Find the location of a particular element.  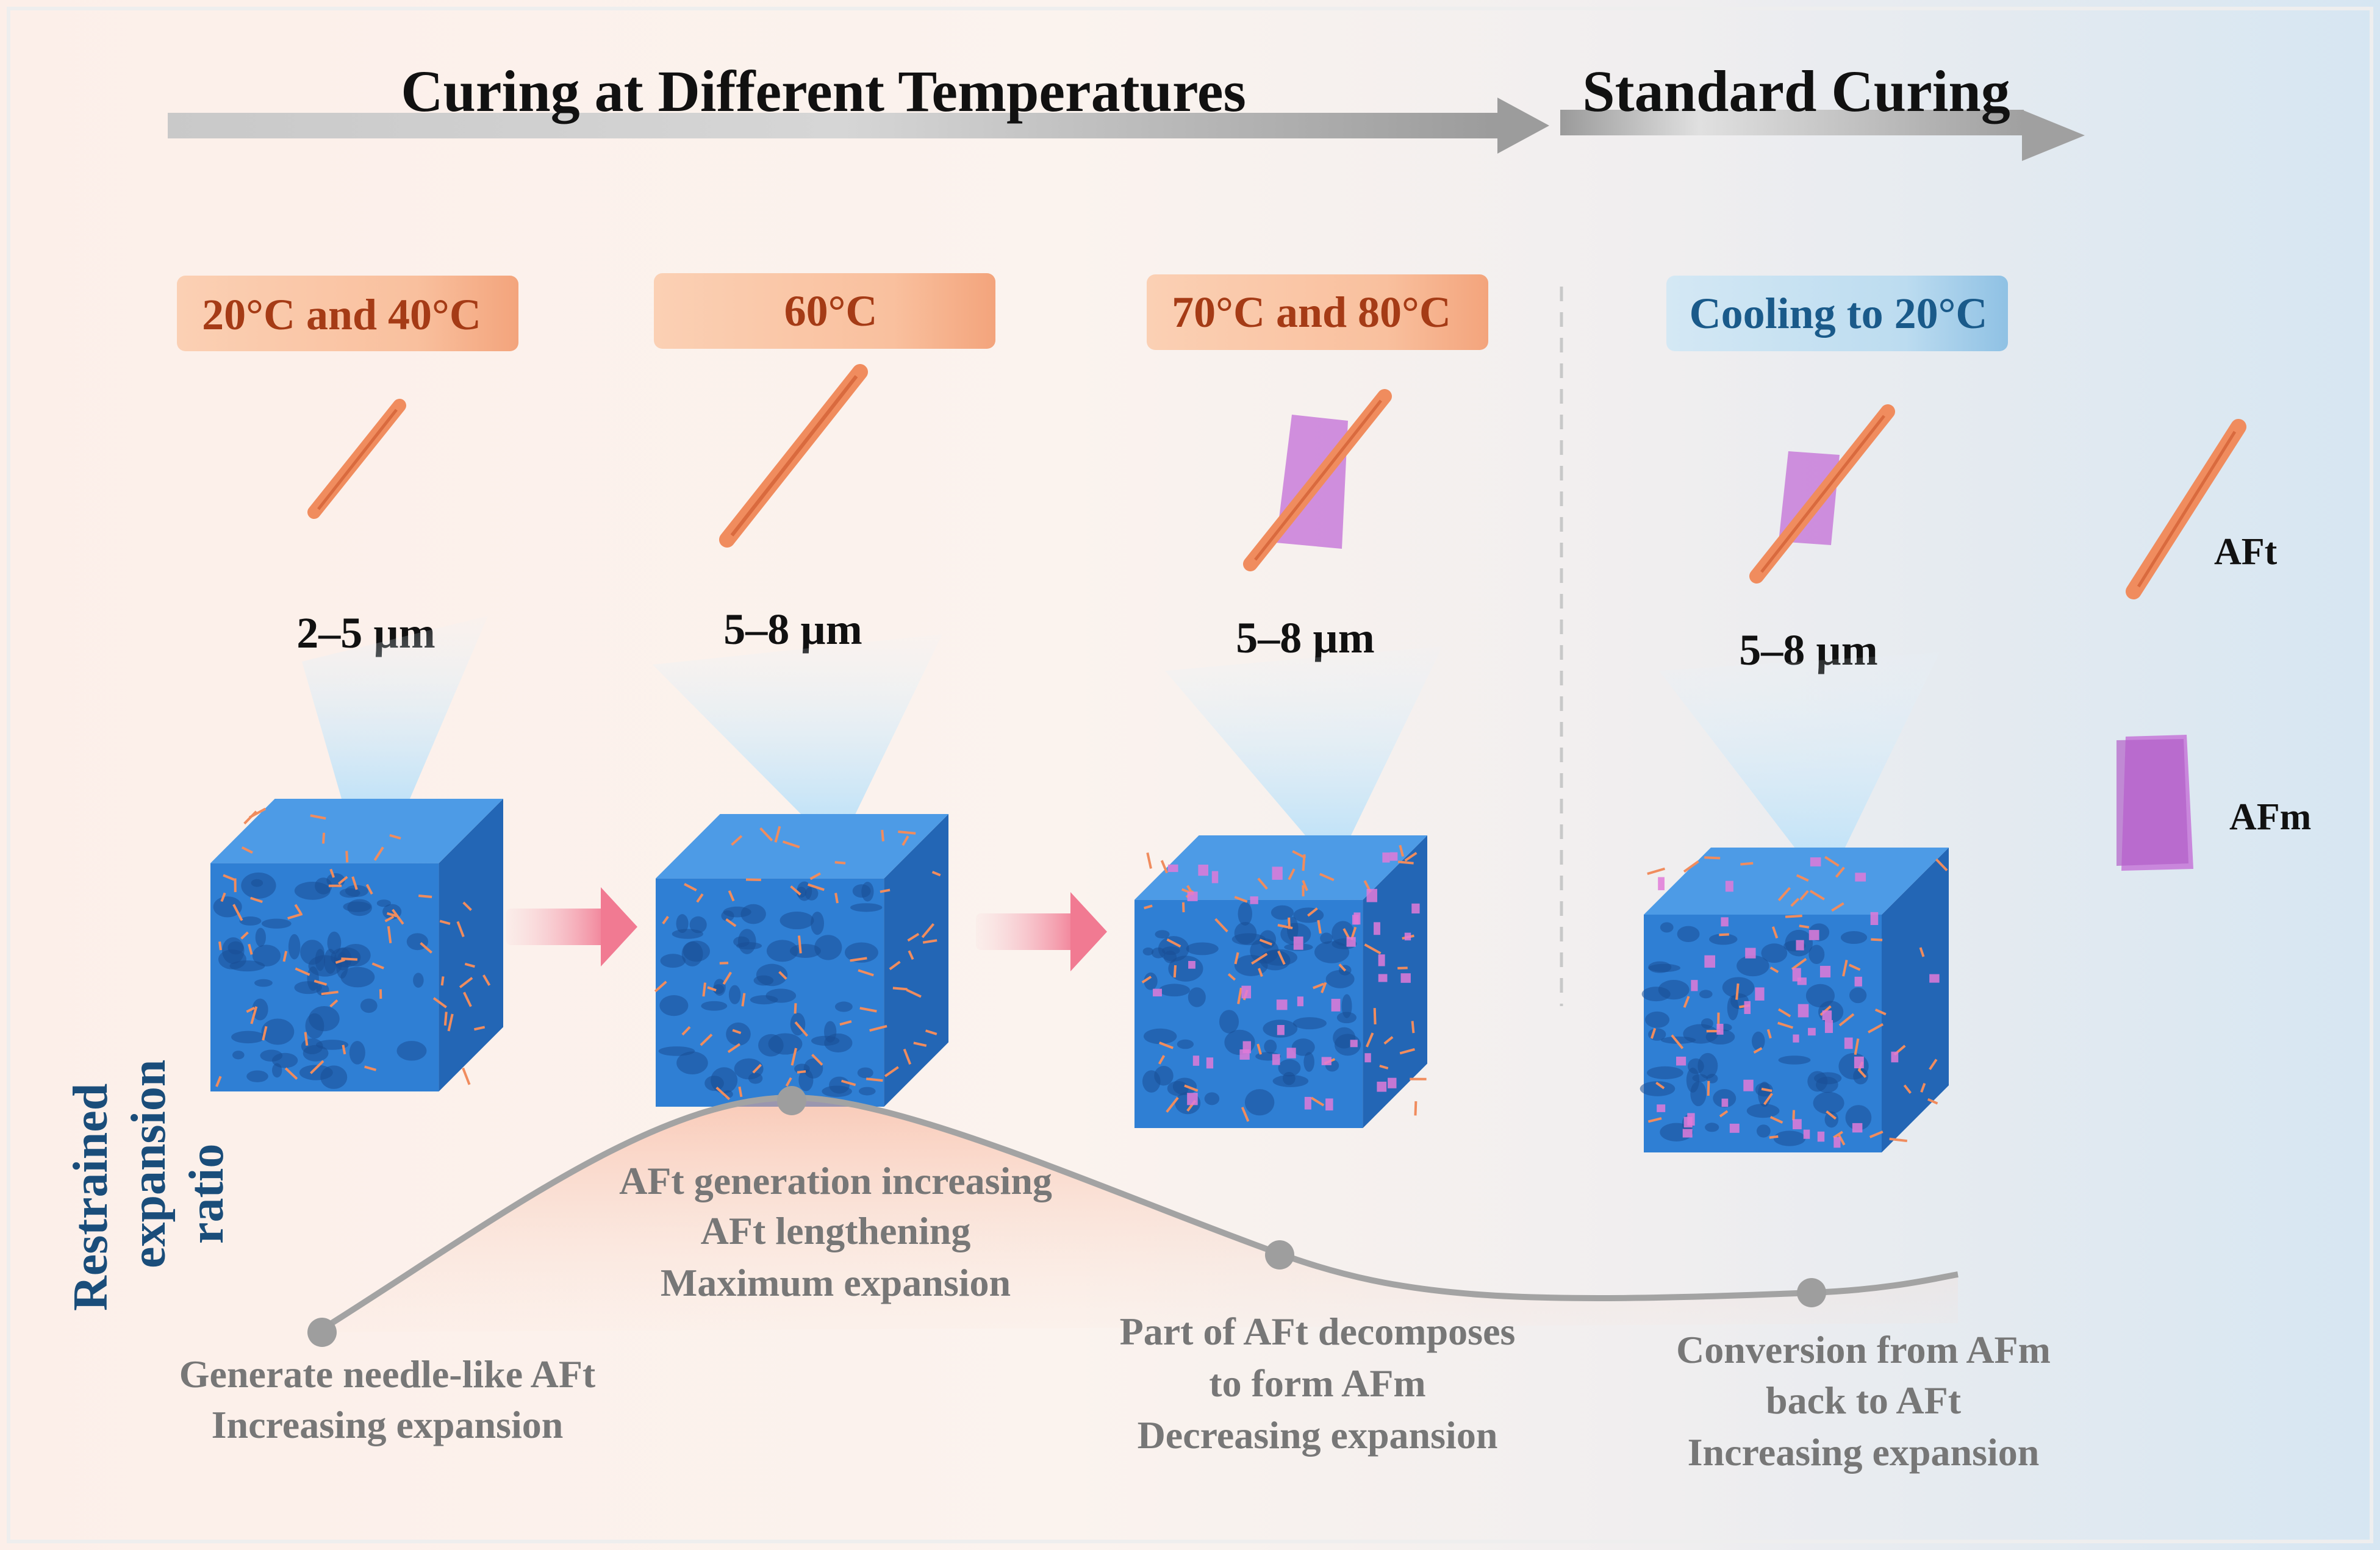

yaxis-label: Restrained is located at coordinates (91, 1197).